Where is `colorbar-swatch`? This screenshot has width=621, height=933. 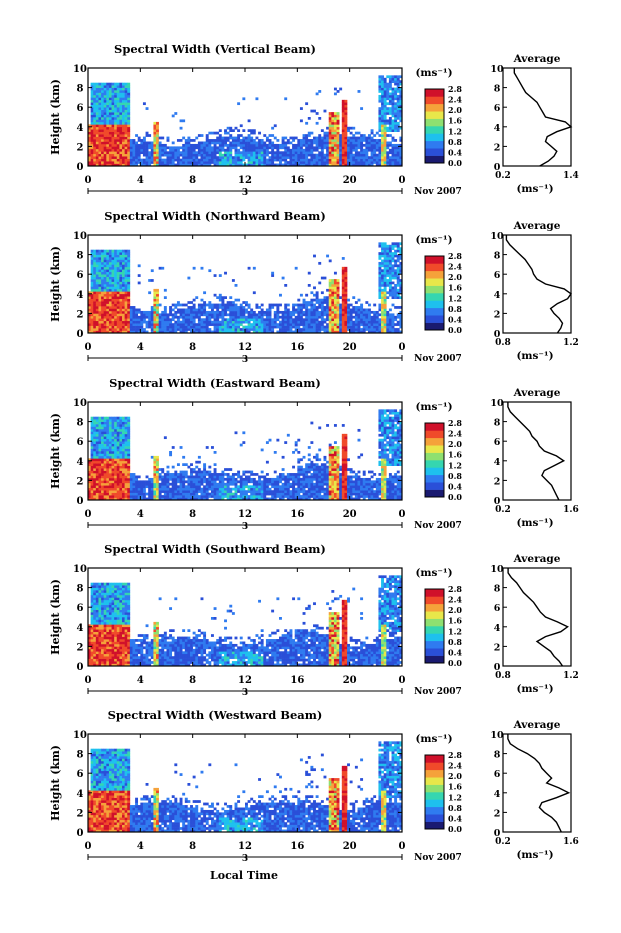 colorbar-swatch is located at coordinates (434, 275).